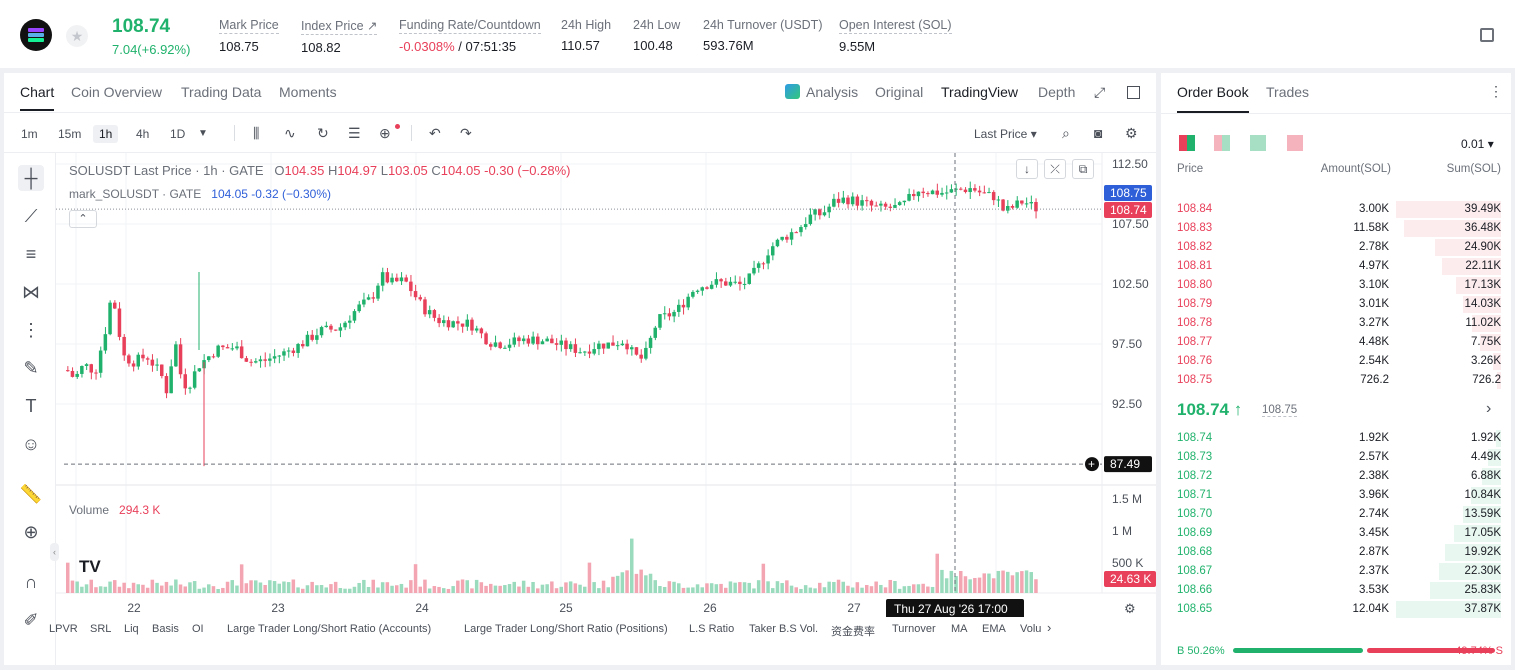 The height and width of the screenshot is (670, 1515). What do you see at coordinates (1055, 169) in the screenshot?
I see `collapse-panes-icon: ⤫` at bounding box center [1055, 169].